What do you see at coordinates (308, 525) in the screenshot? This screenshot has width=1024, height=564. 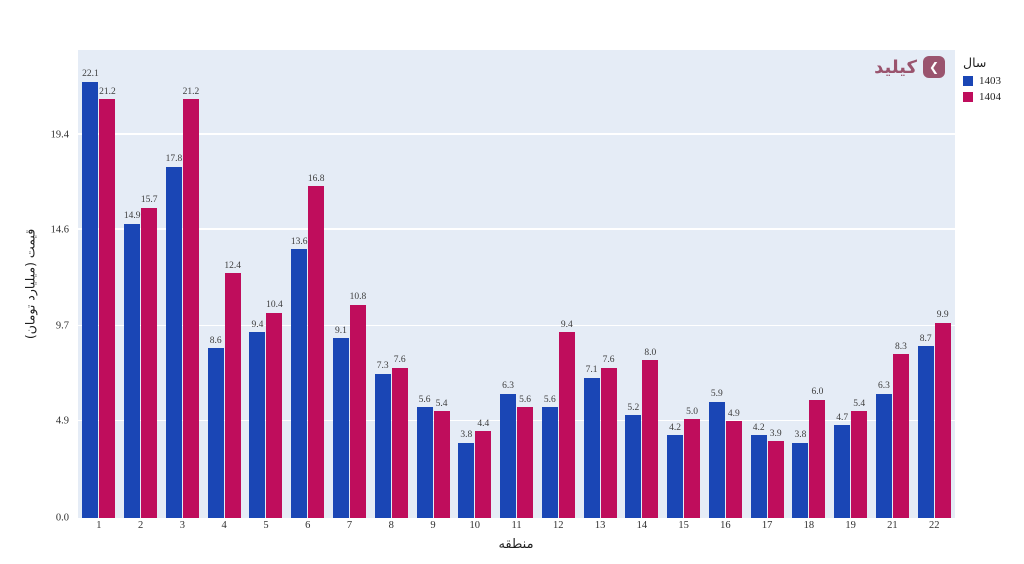 I see `x-tick-label-6: 6` at bounding box center [308, 525].